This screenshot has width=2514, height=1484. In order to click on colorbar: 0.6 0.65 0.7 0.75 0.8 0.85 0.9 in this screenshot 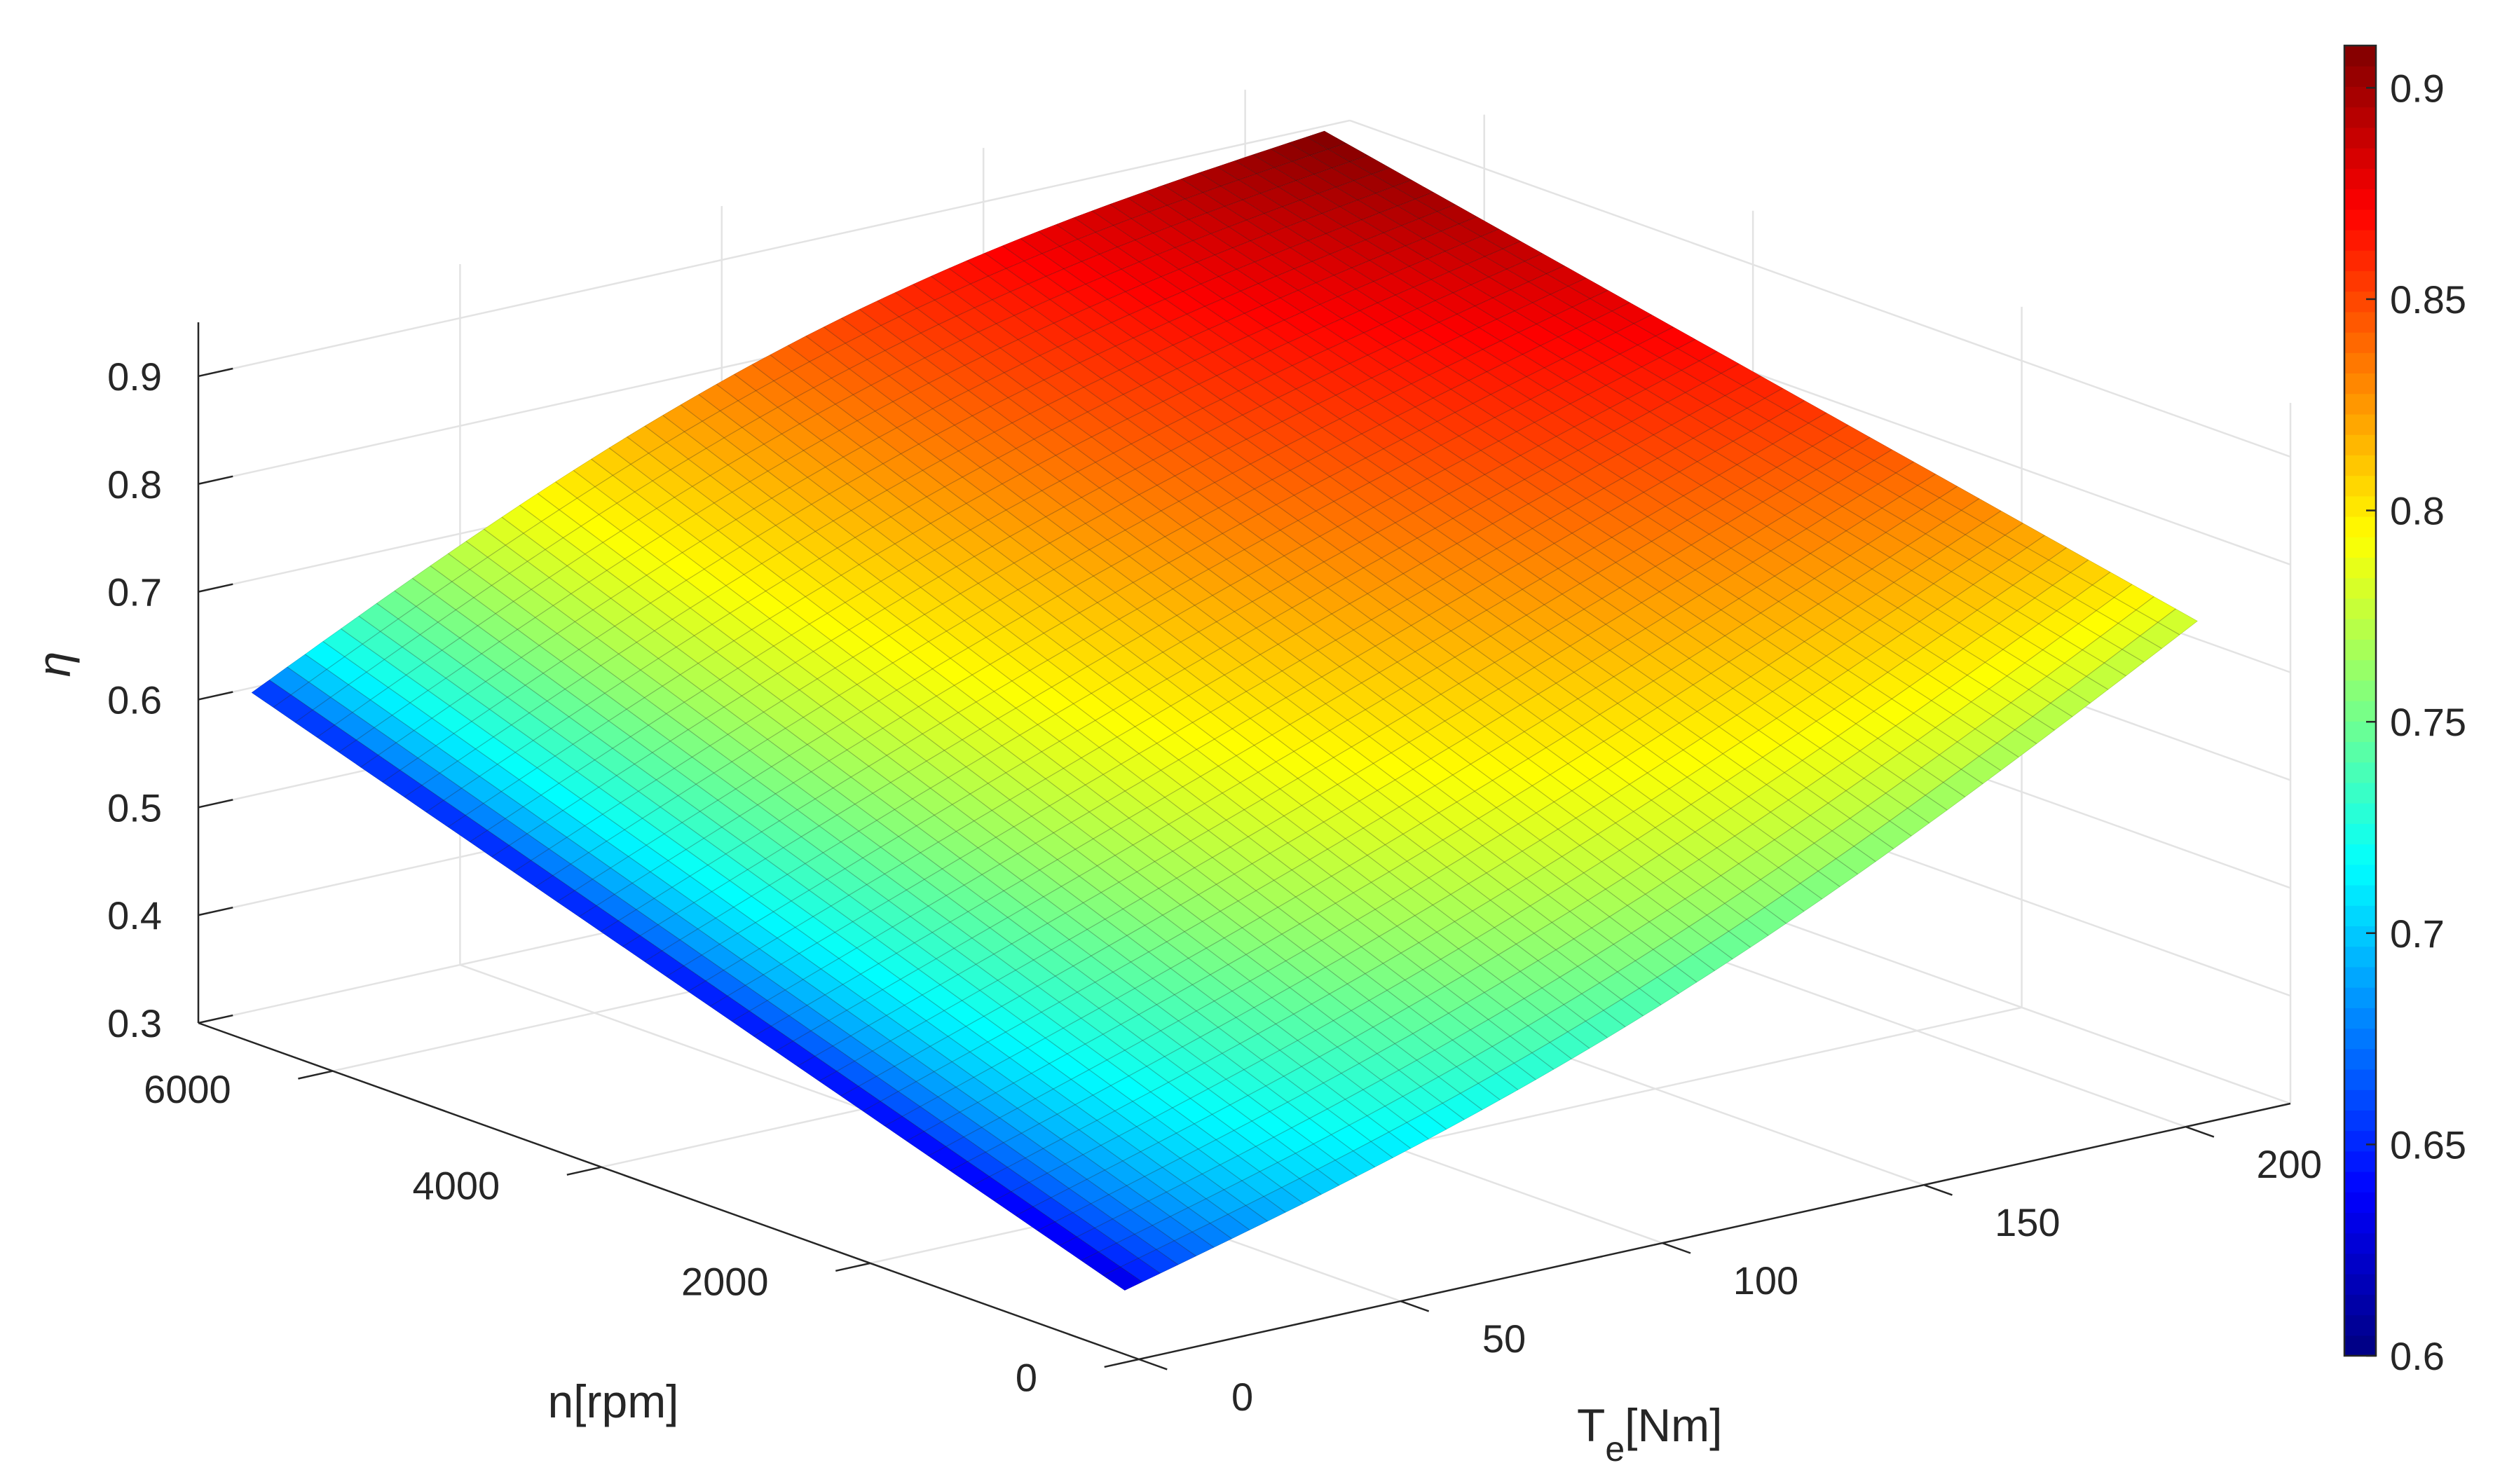, I will do `click(2404, 711)`.